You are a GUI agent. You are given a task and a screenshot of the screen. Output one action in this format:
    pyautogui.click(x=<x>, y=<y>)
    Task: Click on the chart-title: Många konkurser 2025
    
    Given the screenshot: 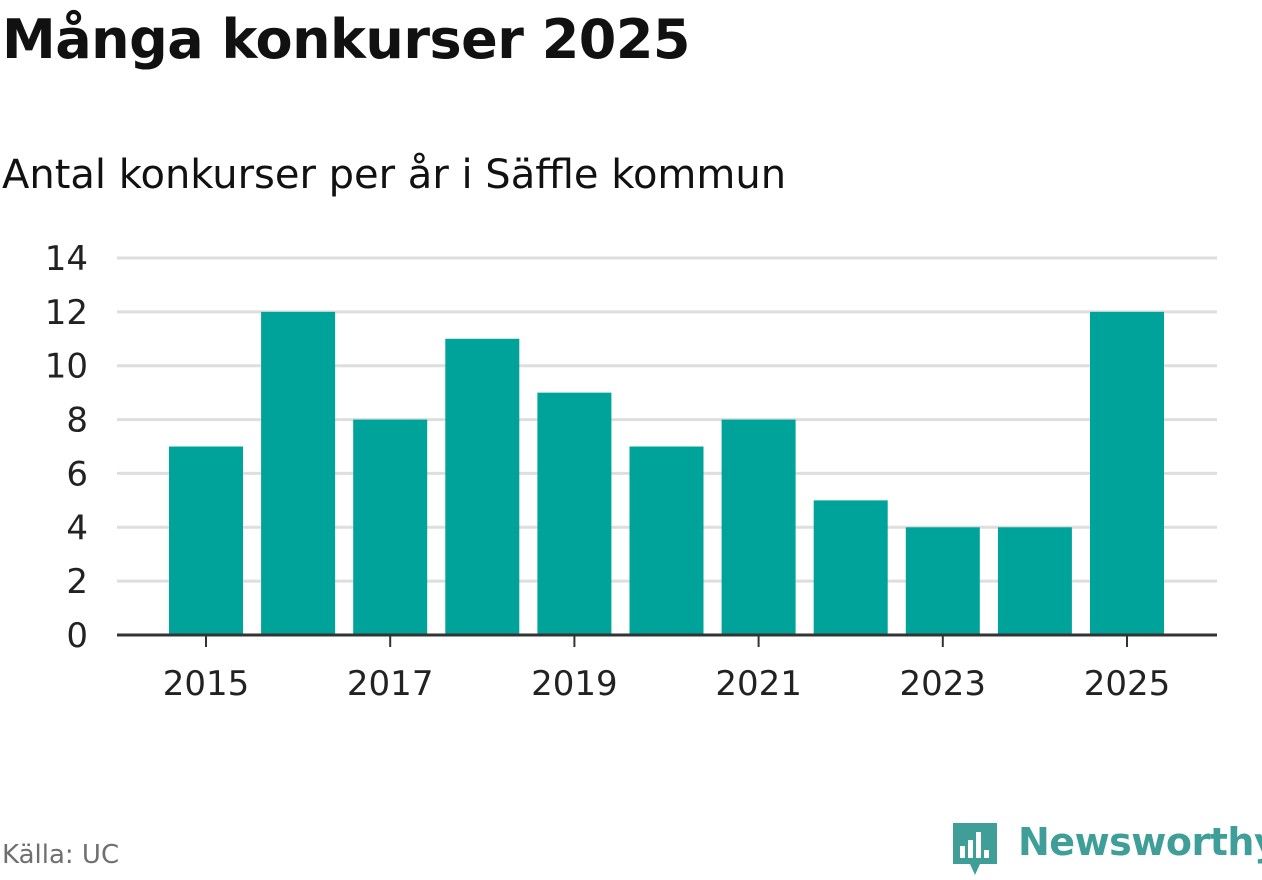 What is the action you would take?
    pyautogui.click(x=346, y=39)
    